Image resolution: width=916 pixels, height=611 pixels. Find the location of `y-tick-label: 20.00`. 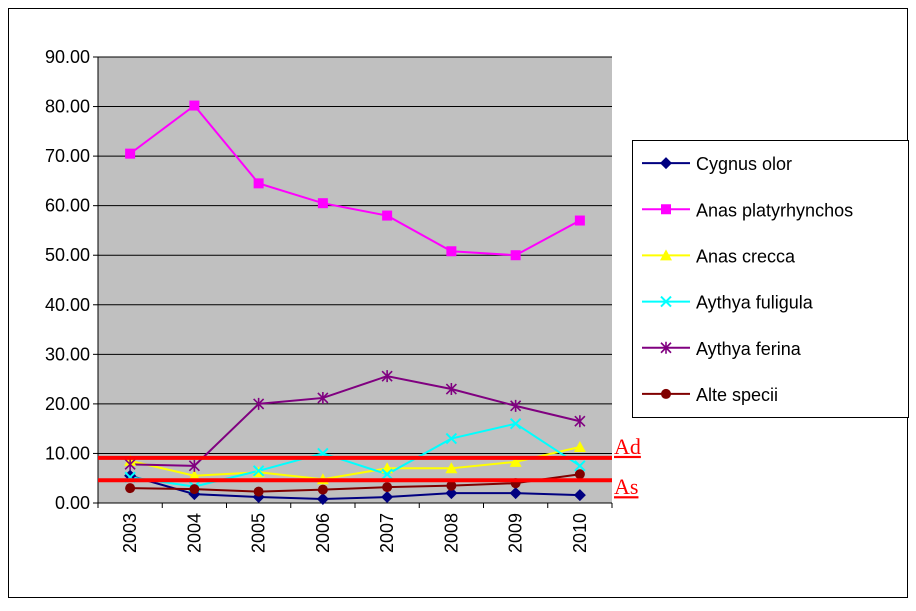

y-tick-label: 20.00 is located at coordinates (67, 404).